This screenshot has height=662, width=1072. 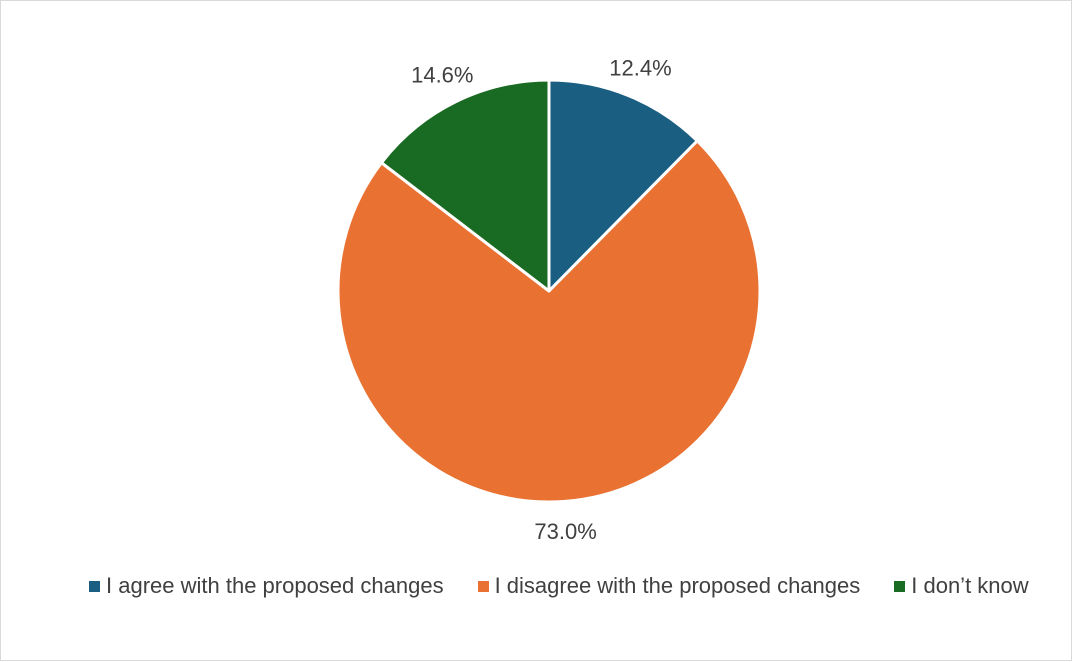 I want to click on legend-item-i-disagree-with-the-proposed-changes: I disagree with the proposed changes, so click(x=669, y=586).